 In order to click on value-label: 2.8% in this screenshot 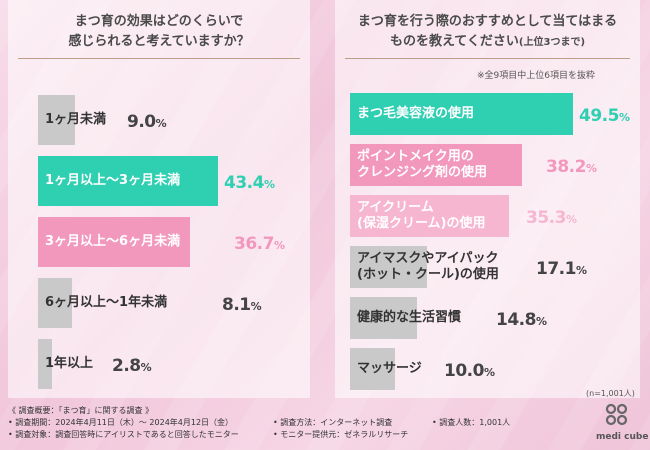, I will do `click(132, 367)`.